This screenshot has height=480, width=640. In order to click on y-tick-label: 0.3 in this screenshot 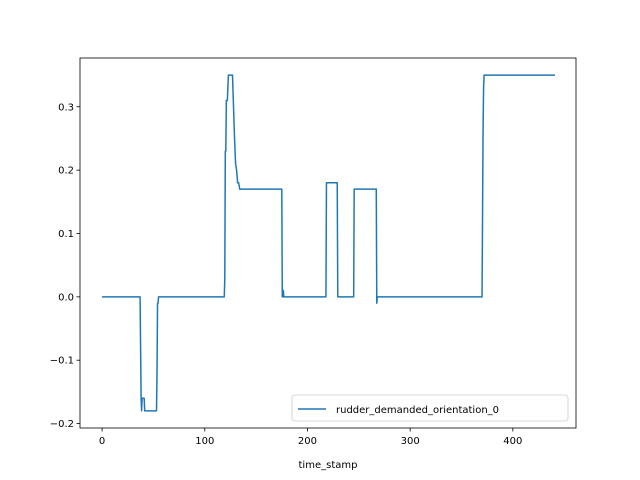, I will do `click(66, 107)`.